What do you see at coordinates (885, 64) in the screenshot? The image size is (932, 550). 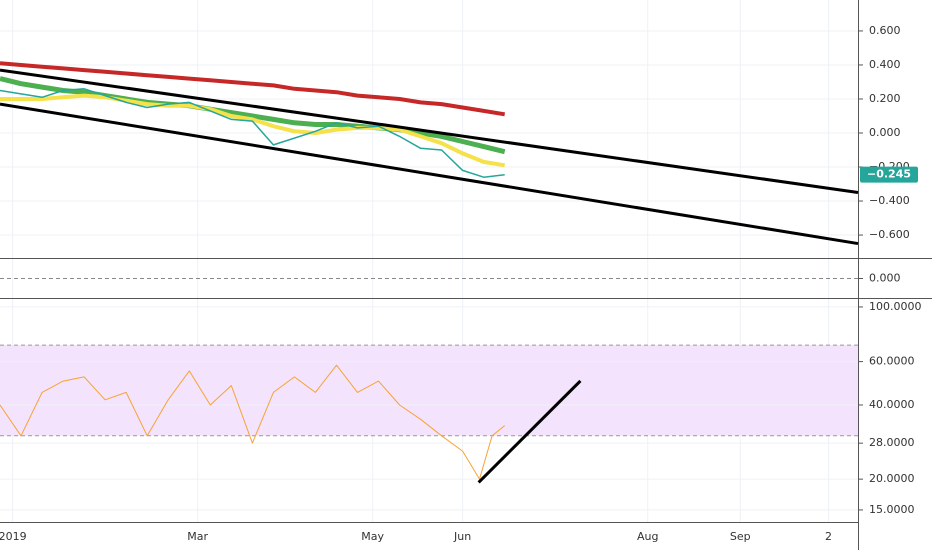 I see `y-tick-label: 0.400` at bounding box center [885, 64].